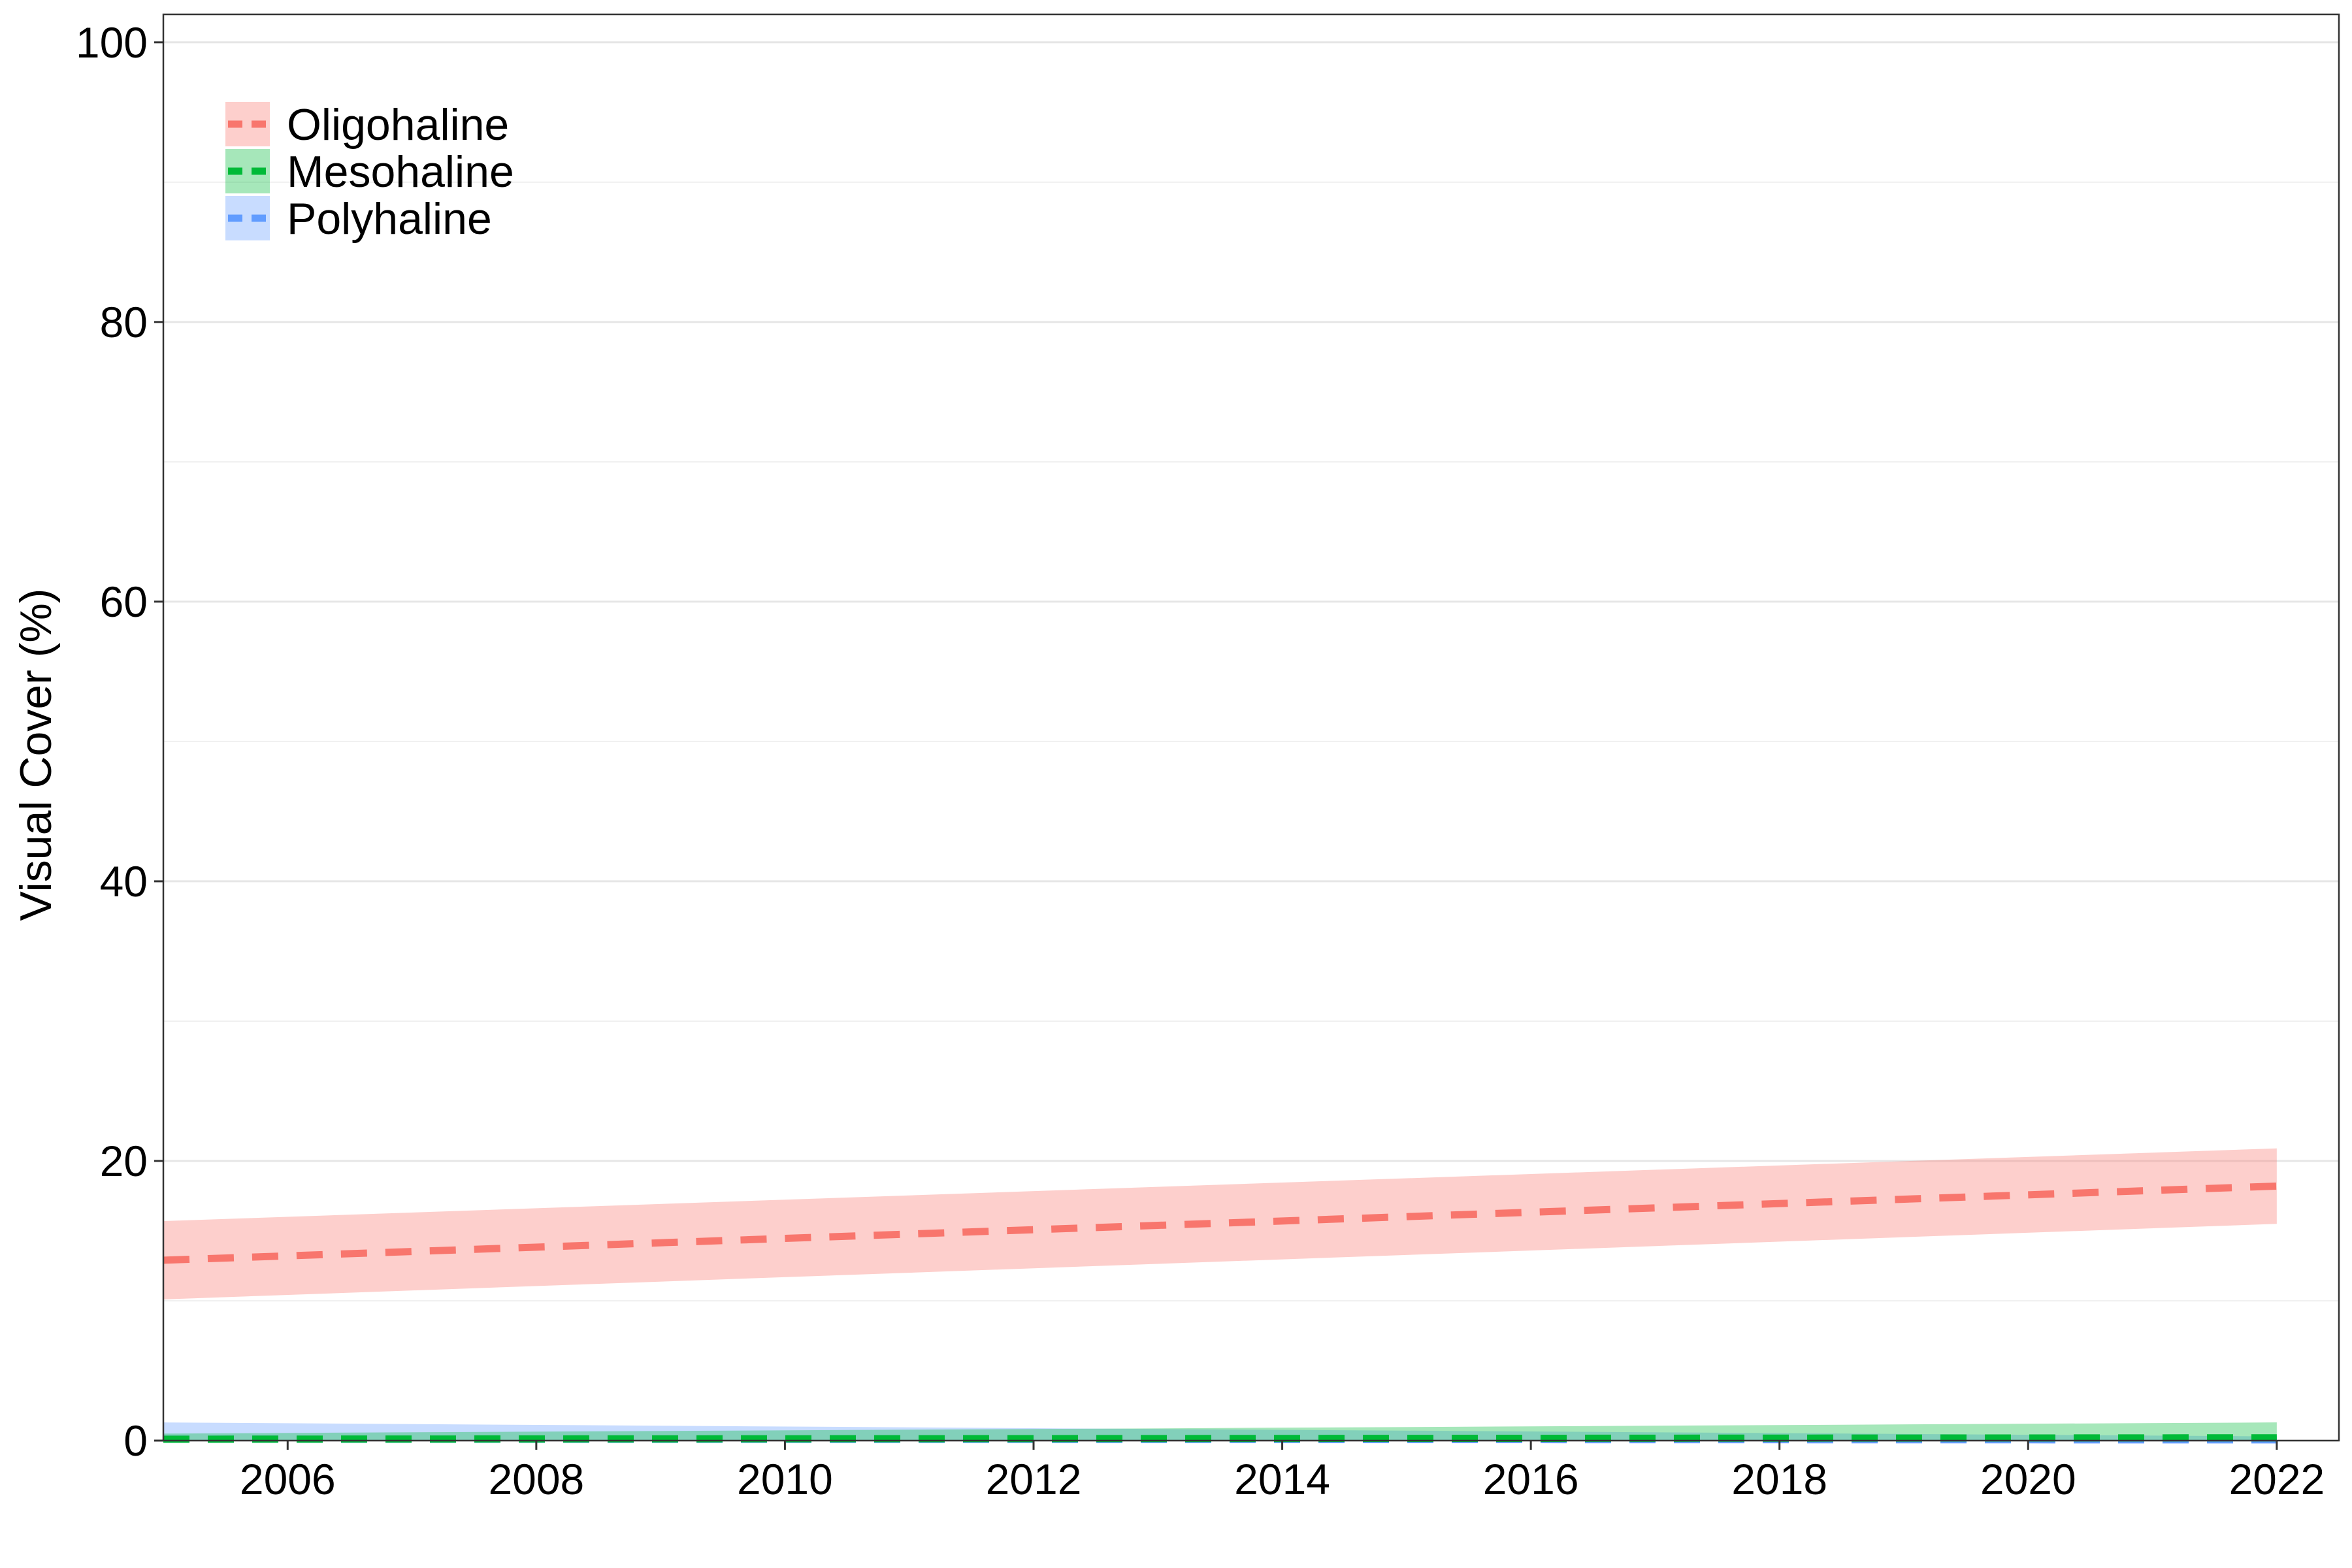 The image size is (2352, 1568). Describe the element at coordinates (288, 1479) in the screenshot. I see `x-tick-label: 2006` at that location.